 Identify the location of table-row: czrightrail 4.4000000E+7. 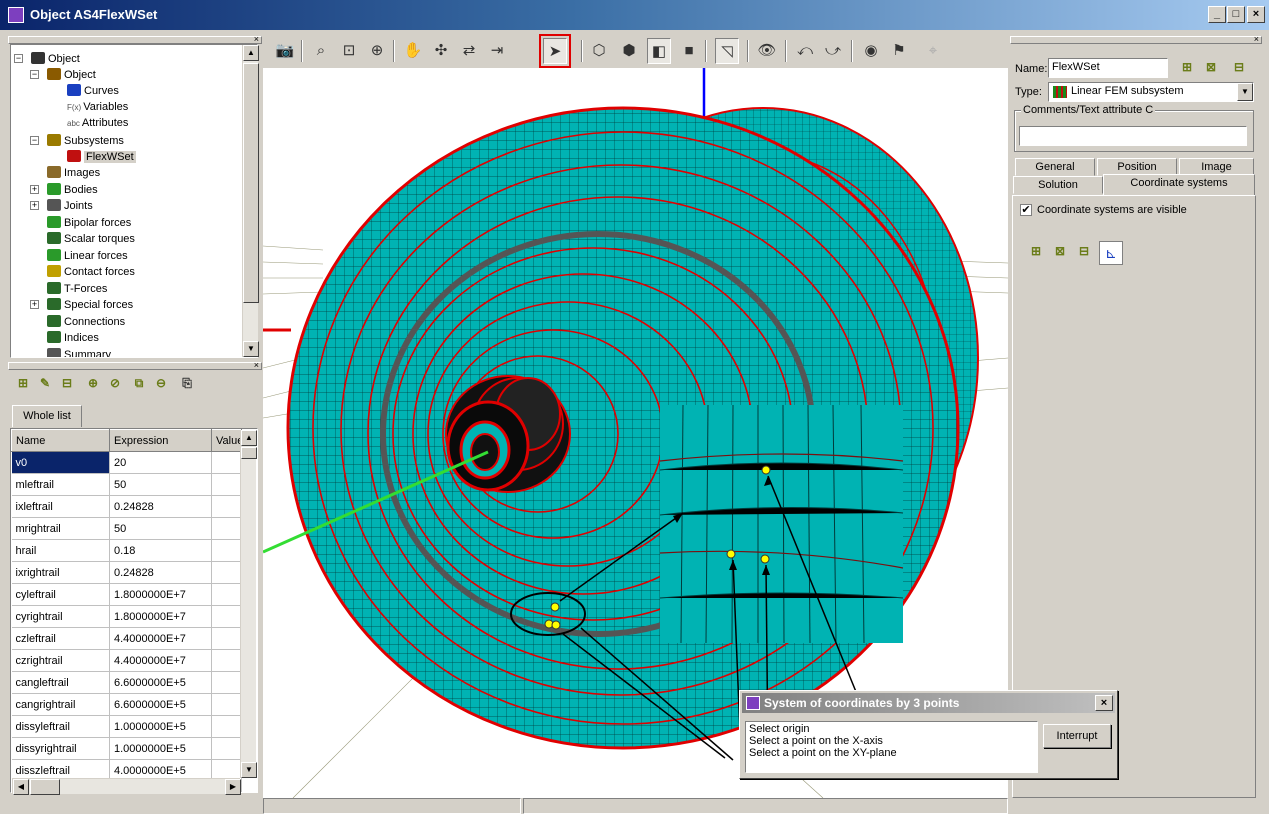
(126, 660).